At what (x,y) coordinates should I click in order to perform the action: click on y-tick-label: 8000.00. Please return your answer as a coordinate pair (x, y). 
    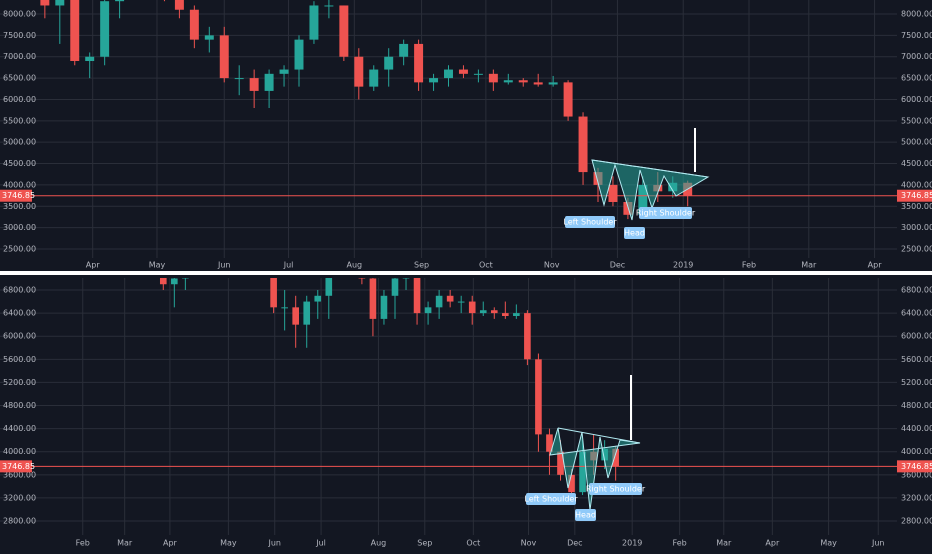
    Looking at the image, I should click on (19, 14).